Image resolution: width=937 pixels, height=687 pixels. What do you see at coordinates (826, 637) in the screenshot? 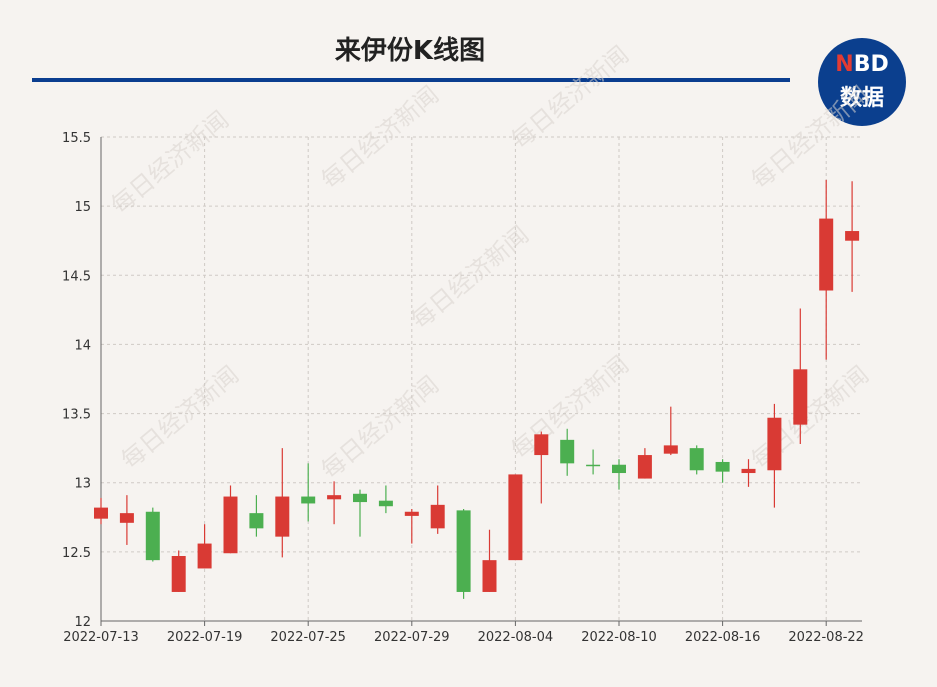
I see `x-tick-label: 2022-08-22` at bounding box center [826, 637].